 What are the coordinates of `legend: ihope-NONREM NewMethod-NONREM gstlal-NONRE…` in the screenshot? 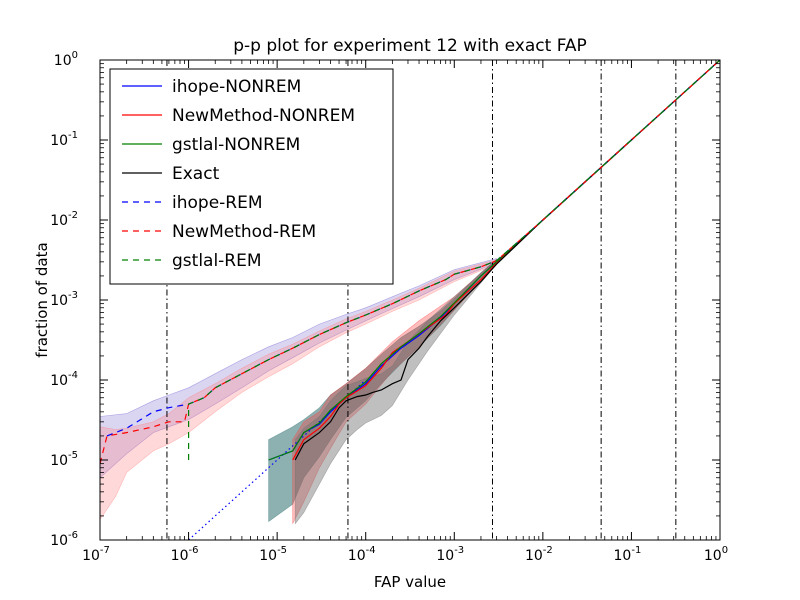 It's located at (251, 176).